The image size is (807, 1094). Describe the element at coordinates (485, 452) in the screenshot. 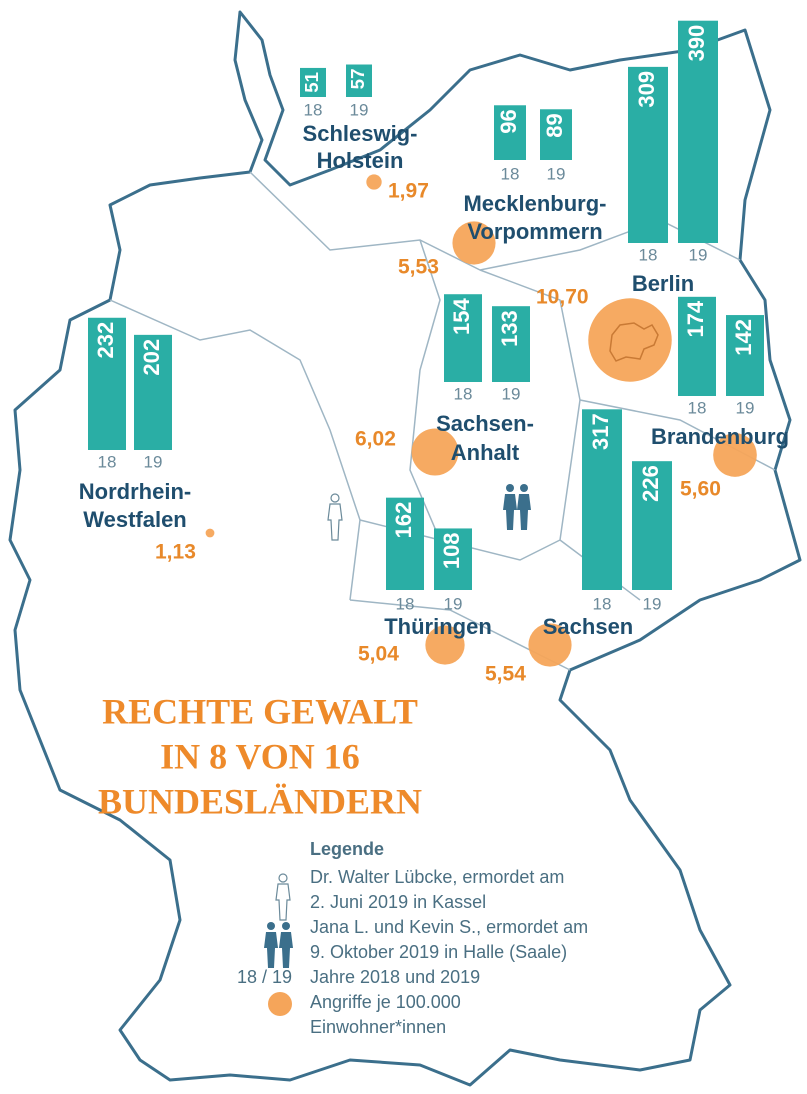

I see `region-name: Anhalt` at that location.